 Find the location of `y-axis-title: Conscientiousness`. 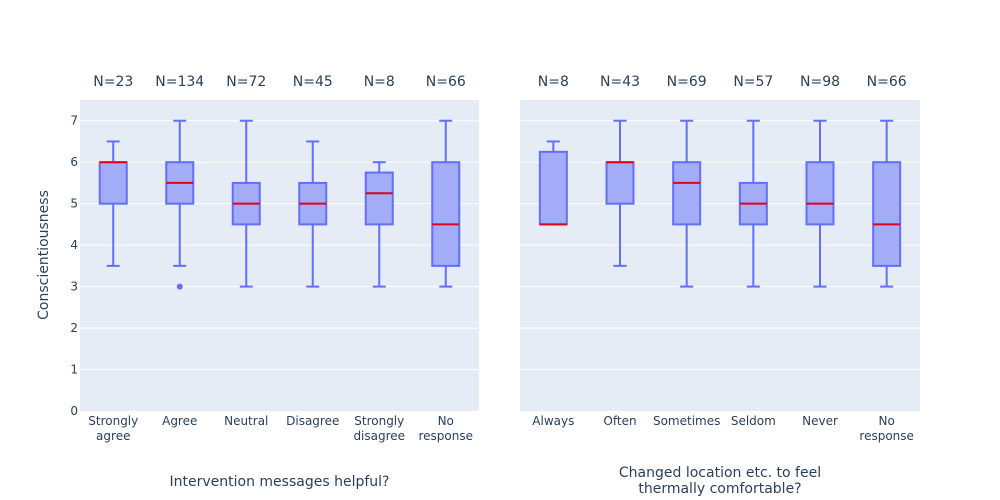

y-axis-title: Conscientiousness is located at coordinates (44, 255).